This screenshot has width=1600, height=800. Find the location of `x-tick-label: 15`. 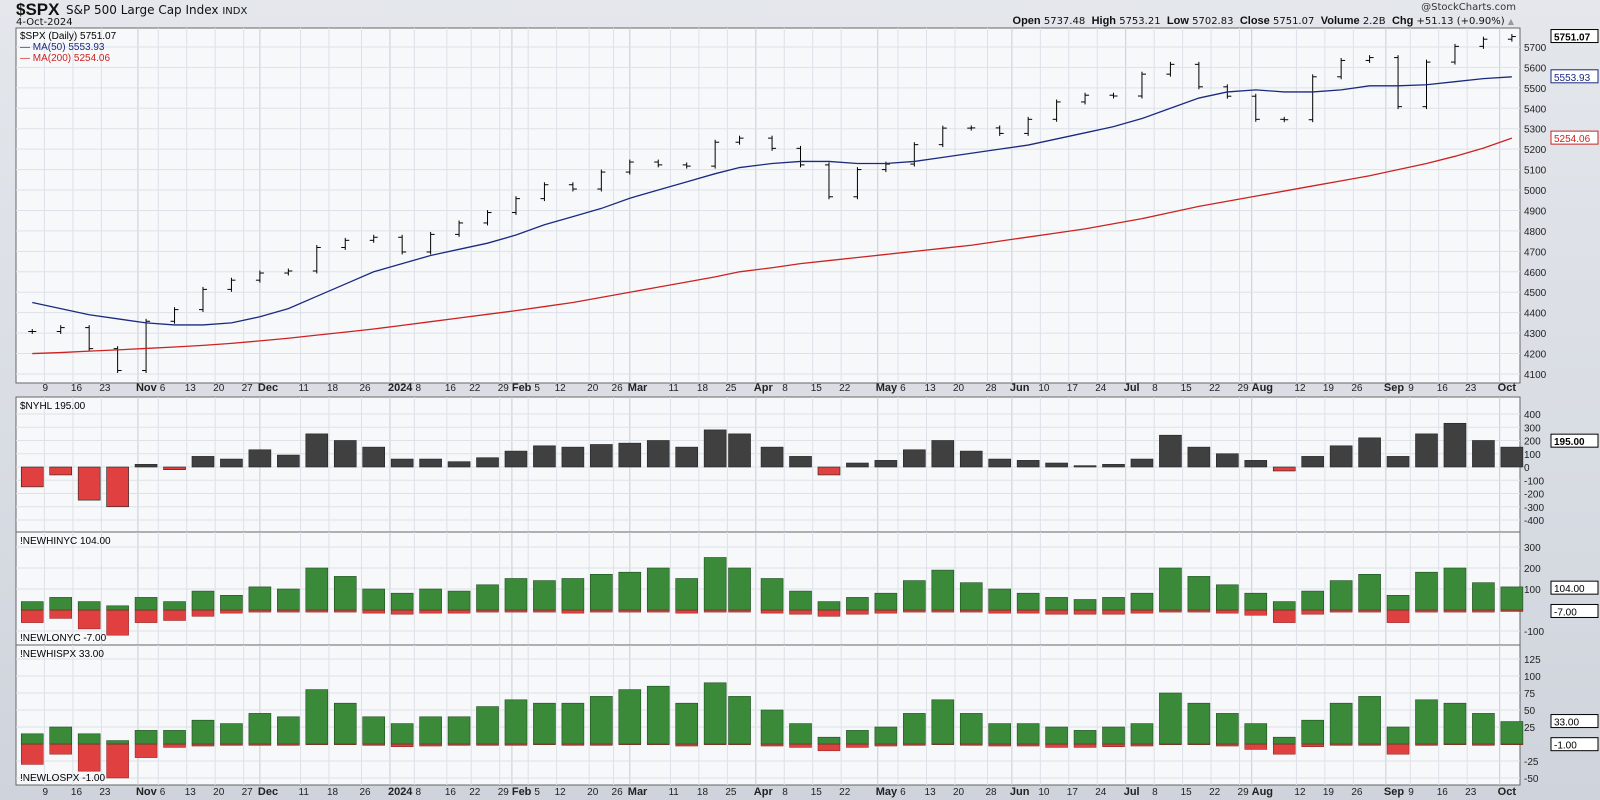

x-tick-label: 15 is located at coordinates (1187, 388).